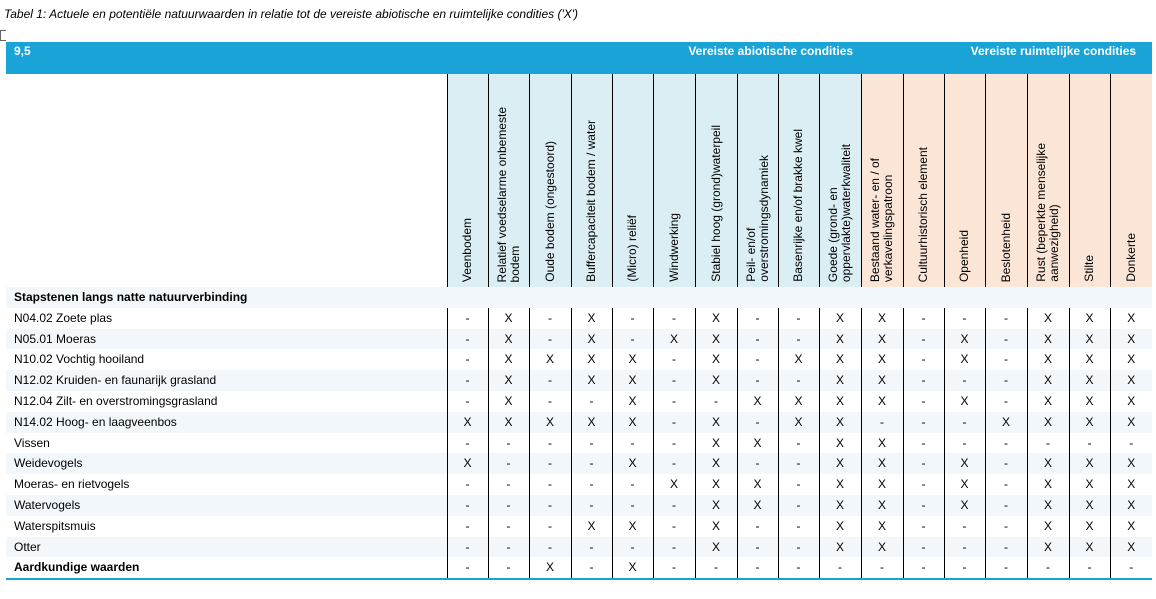 This screenshot has height=599, width=1156. I want to click on table-row: Moeras- en rietvogels - - - - - X X X - X X - X - X X X, so click(579, 484).